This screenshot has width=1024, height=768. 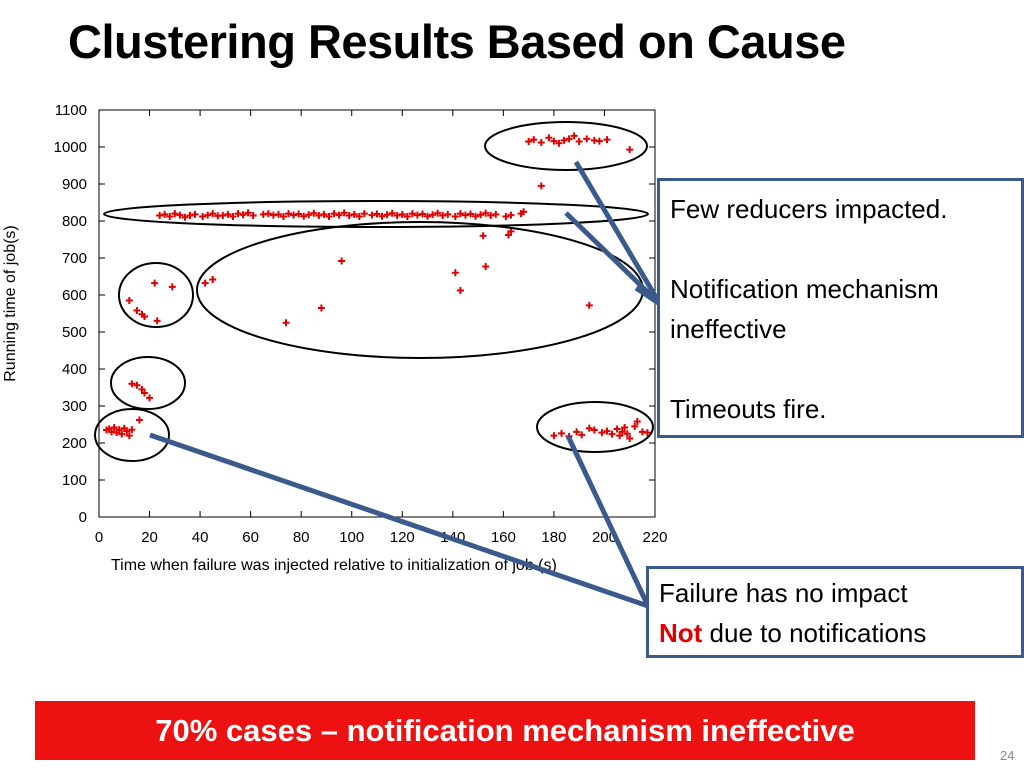 I want to click on callout-line: Not due to notifications, so click(x=835, y=633).